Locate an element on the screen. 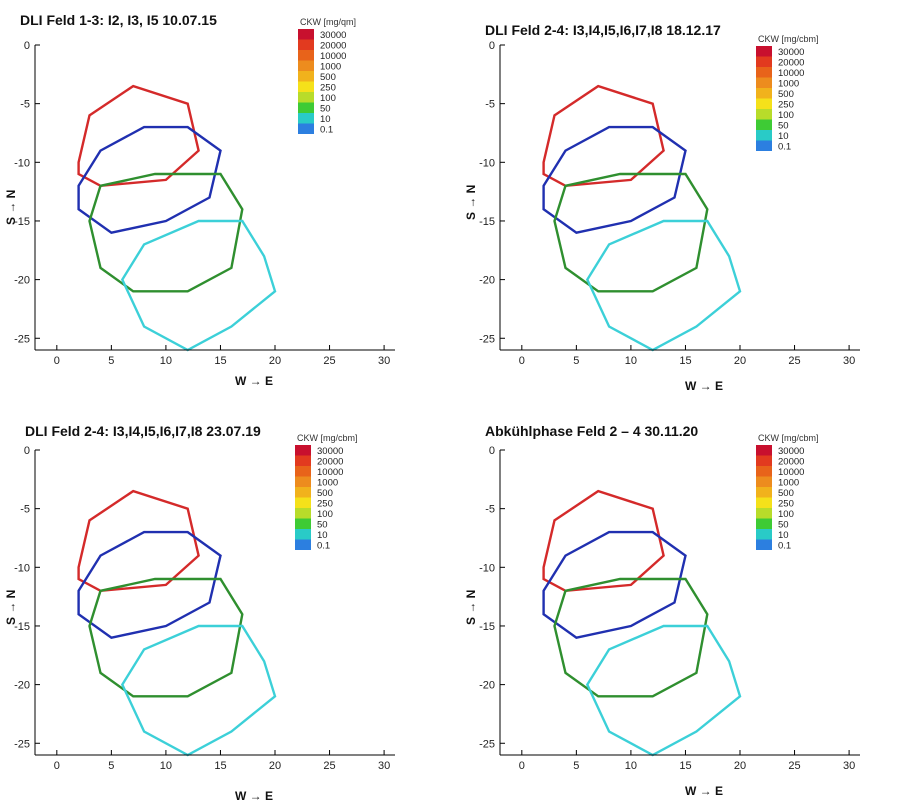 The height and width of the screenshot is (805, 909). x-tick-label: 30 is located at coordinates (849, 766).